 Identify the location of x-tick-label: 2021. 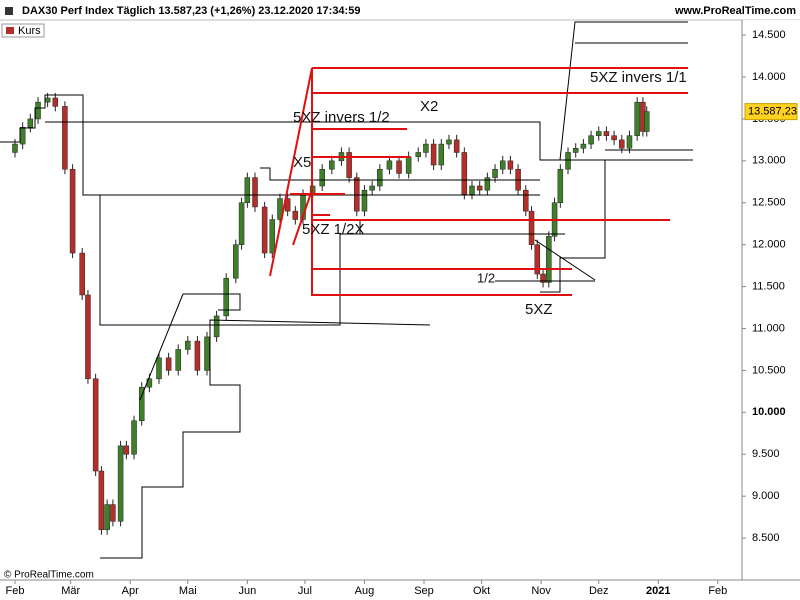
(658, 591).